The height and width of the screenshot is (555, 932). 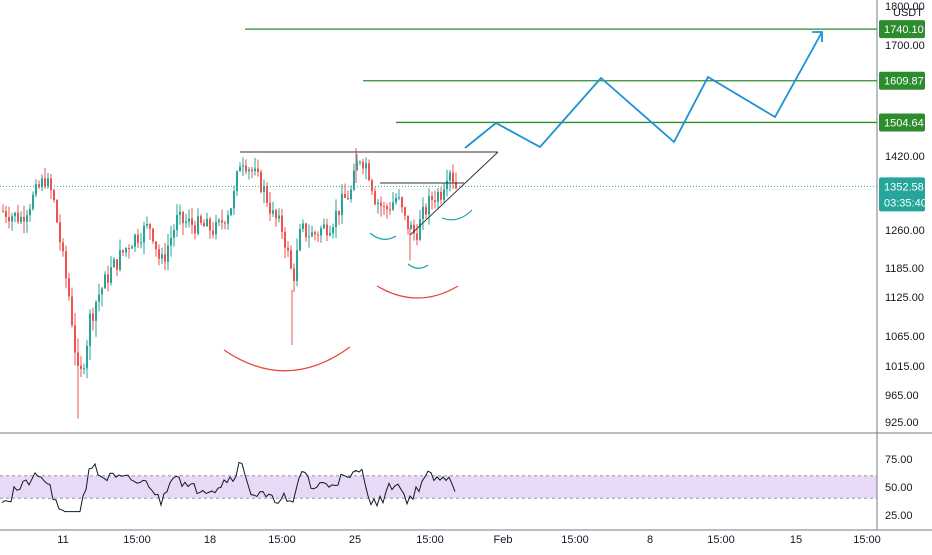 I want to click on price-tick-label: 1260.00, so click(x=905, y=231).